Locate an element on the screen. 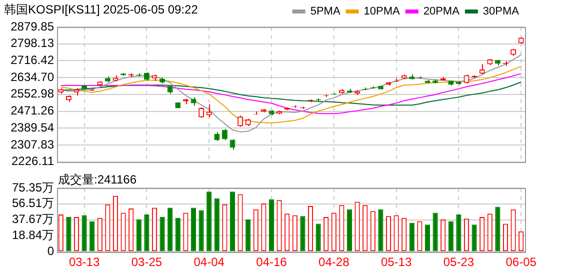 The height and width of the screenshot is (276, 578). y-tick-label: 18.84万 is located at coordinates (33, 235).